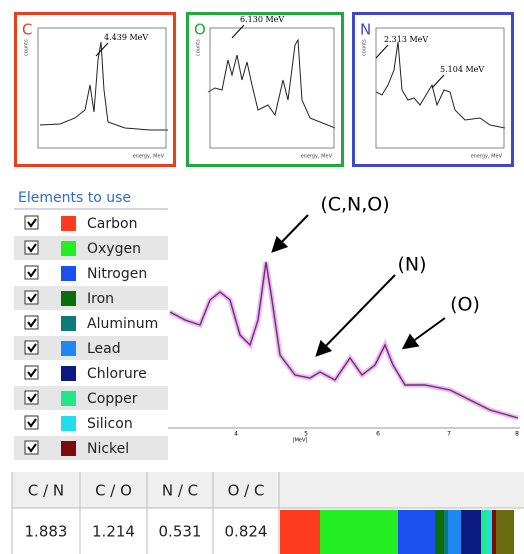 This screenshot has height=554, width=524. Describe the element at coordinates (46, 532) in the screenshot. I see `ratio-value: 1.883` at that location.